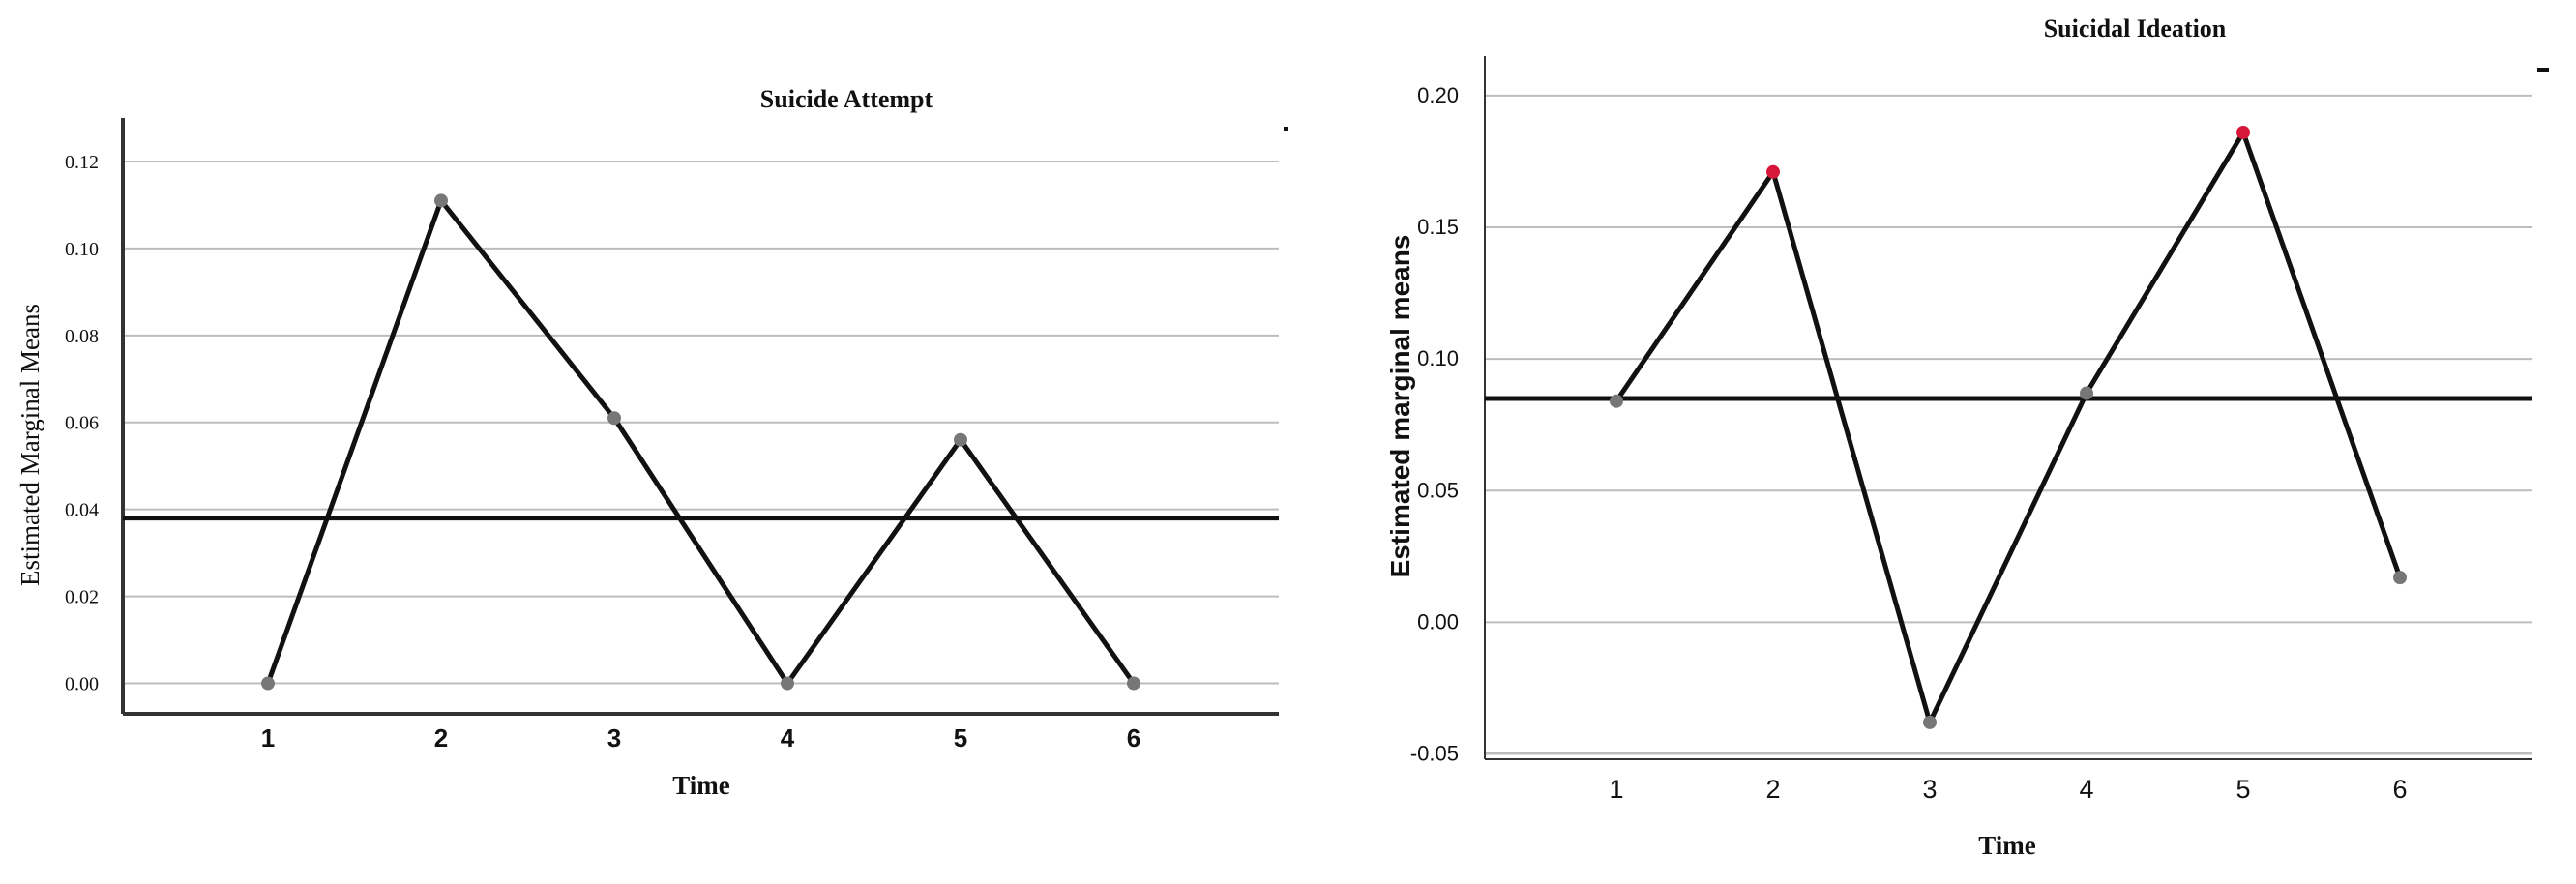  Describe the element at coordinates (2543, 70) in the screenshot. I see `decorative-dash` at that location.